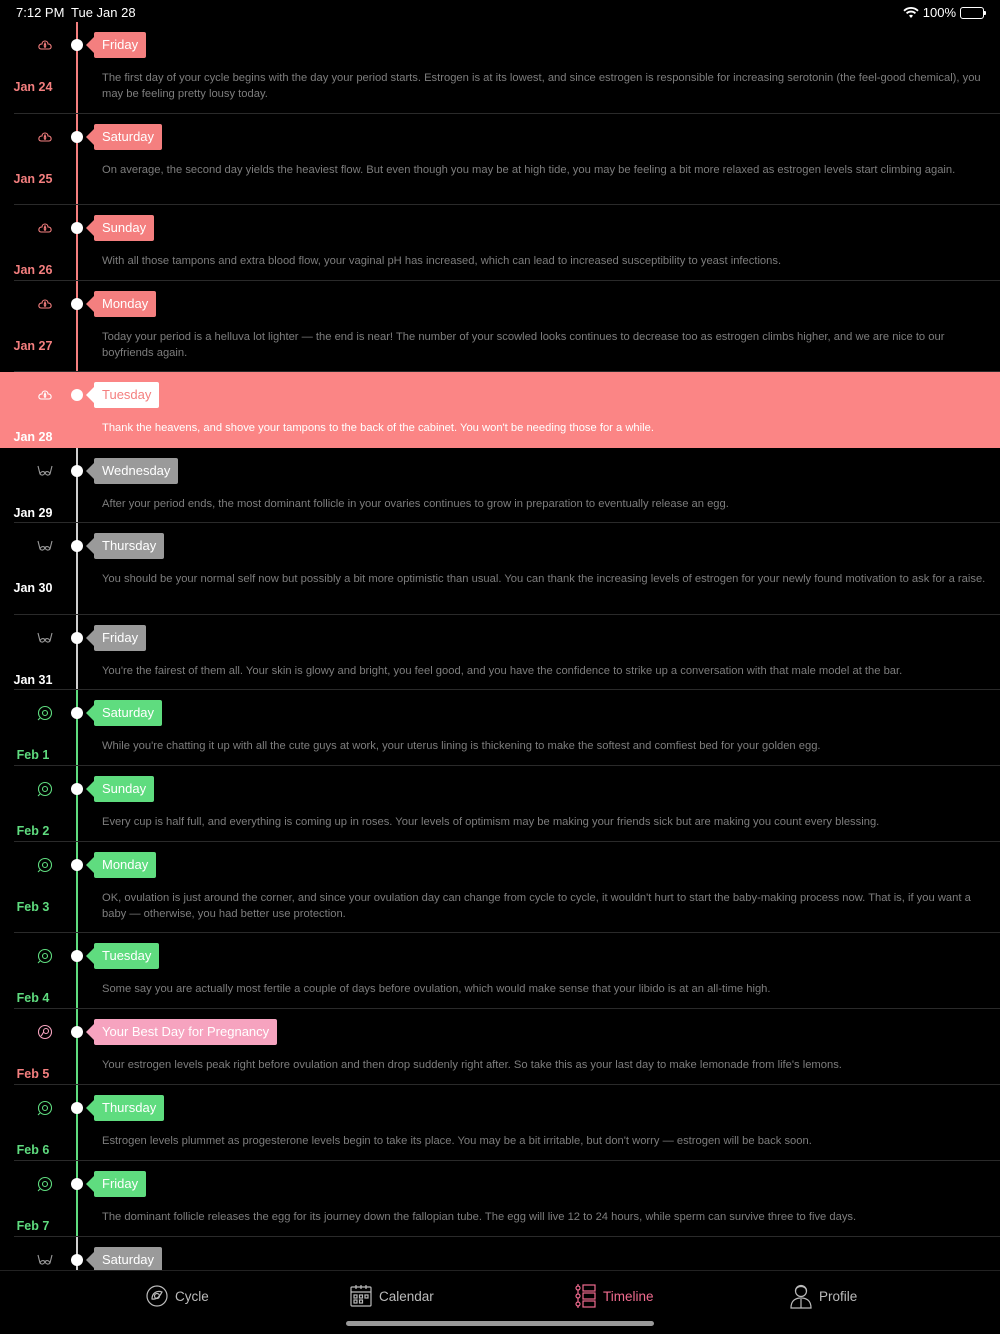 Image resolution: width=1000 pixels, height=1334 pixels. Describe the element at coordinates (500, 1253) in the screenshot. I see `timeline-entry: Saturday` at that location.